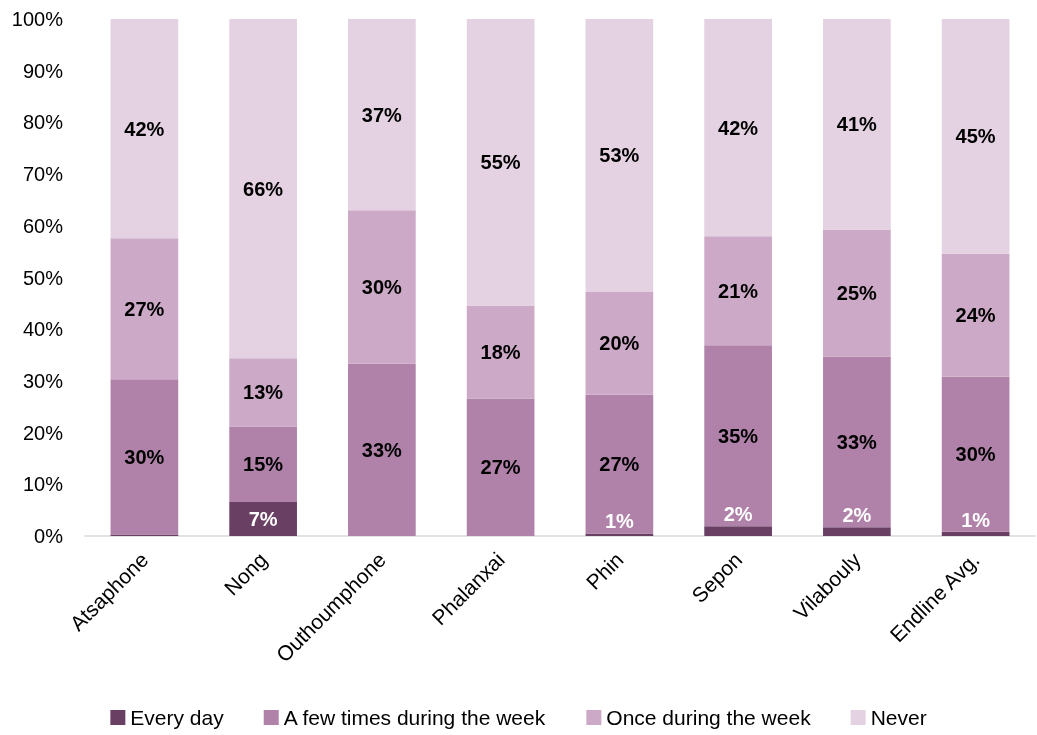 This screenshot has height=735, width=1037. I want to click on legend-label: Every day, so click(177, 717).